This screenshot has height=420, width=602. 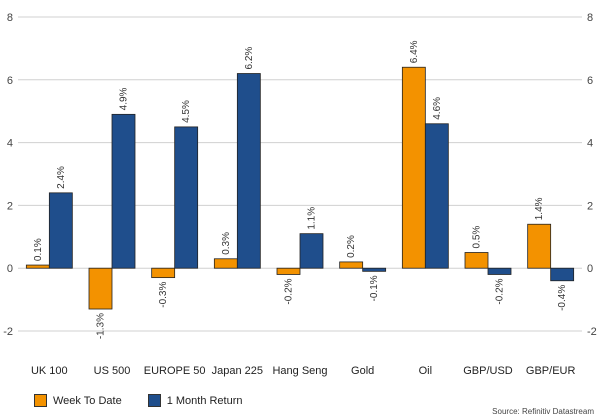 I want to click on legend: Week To Date 1 Month Return, so click(x=138, y=400).